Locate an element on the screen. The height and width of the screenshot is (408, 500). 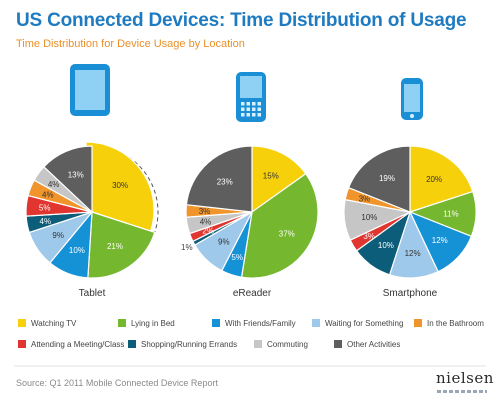
legend-item-commuting: Commuting is located at coordinates (281, 344).